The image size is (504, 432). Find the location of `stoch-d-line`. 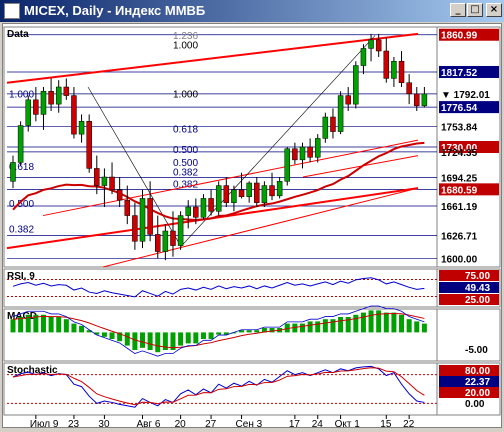

stoch-d-line is located at coordinates (218, 386).